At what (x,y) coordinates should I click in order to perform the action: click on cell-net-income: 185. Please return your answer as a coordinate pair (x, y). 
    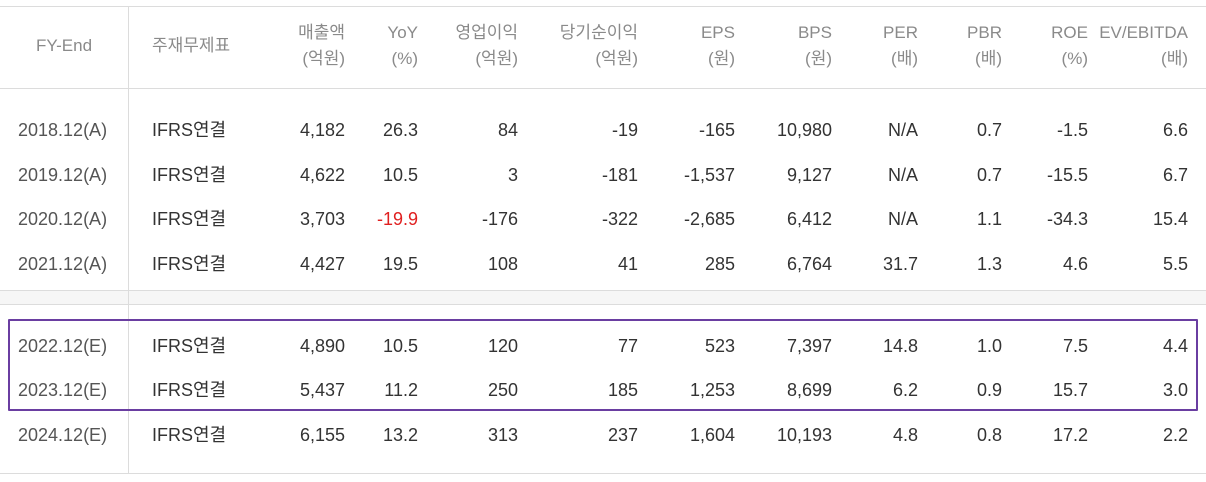
    Looking at the image, I should click on (622, 390).